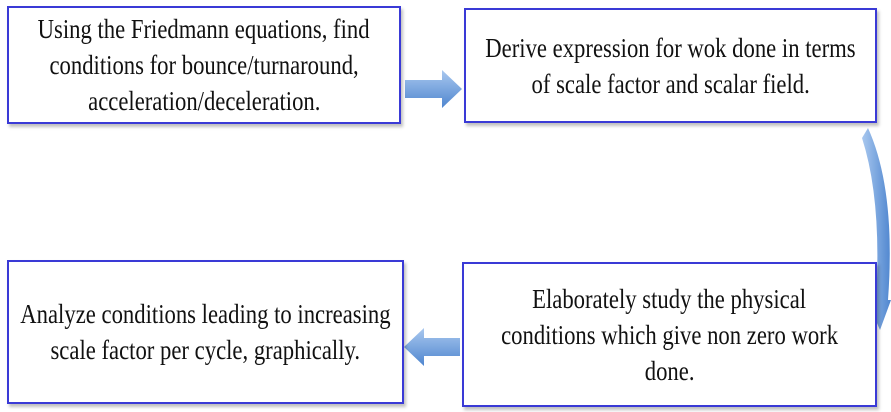 This screenshot has height=412, width=891. Describe the element at coordinates (205, 314) in the screenshot. I see `step-text: Analyze conditions leading to increasing` at that location.